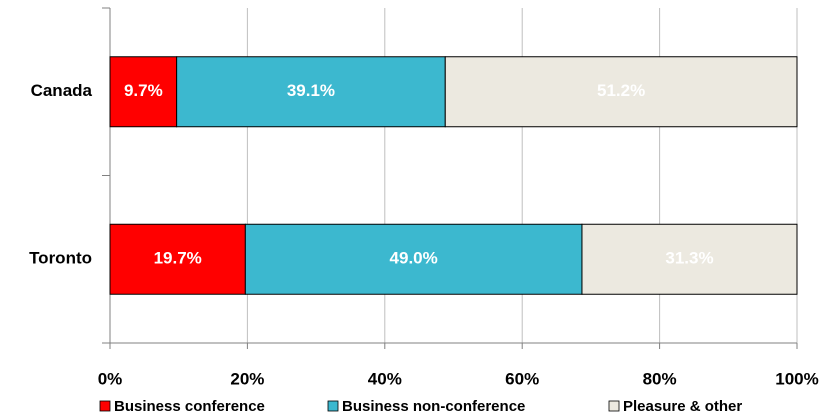 Image resolution: width=829 pixels, height=419 pixels. What do you see at coordinates (414, 258) in the screenshot?
I see `data-label: 49.0%` at bounding box center [414, 258].